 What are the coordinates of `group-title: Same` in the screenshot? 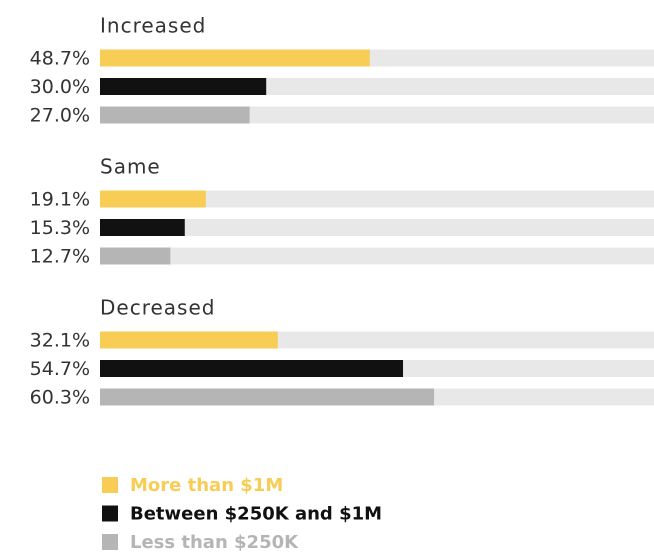 It's located at (130, 167).